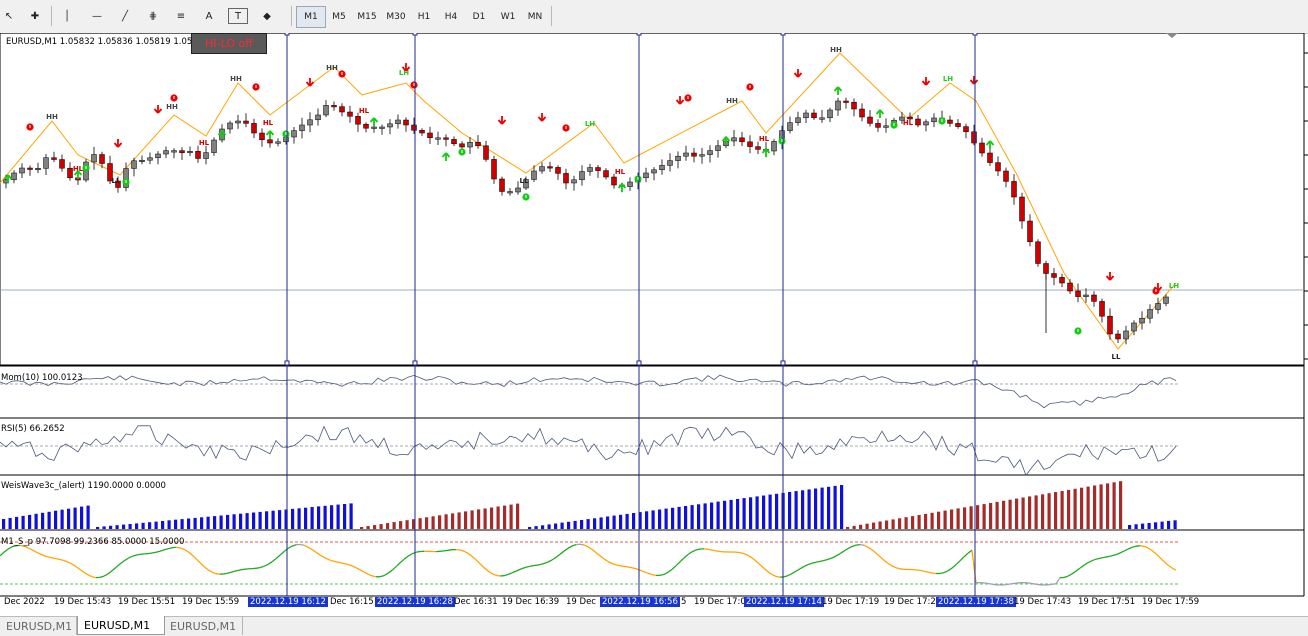  Describe the element at coordinates (424, 17) in the screenshot. I see `timeframe-h1: H1` at that location.